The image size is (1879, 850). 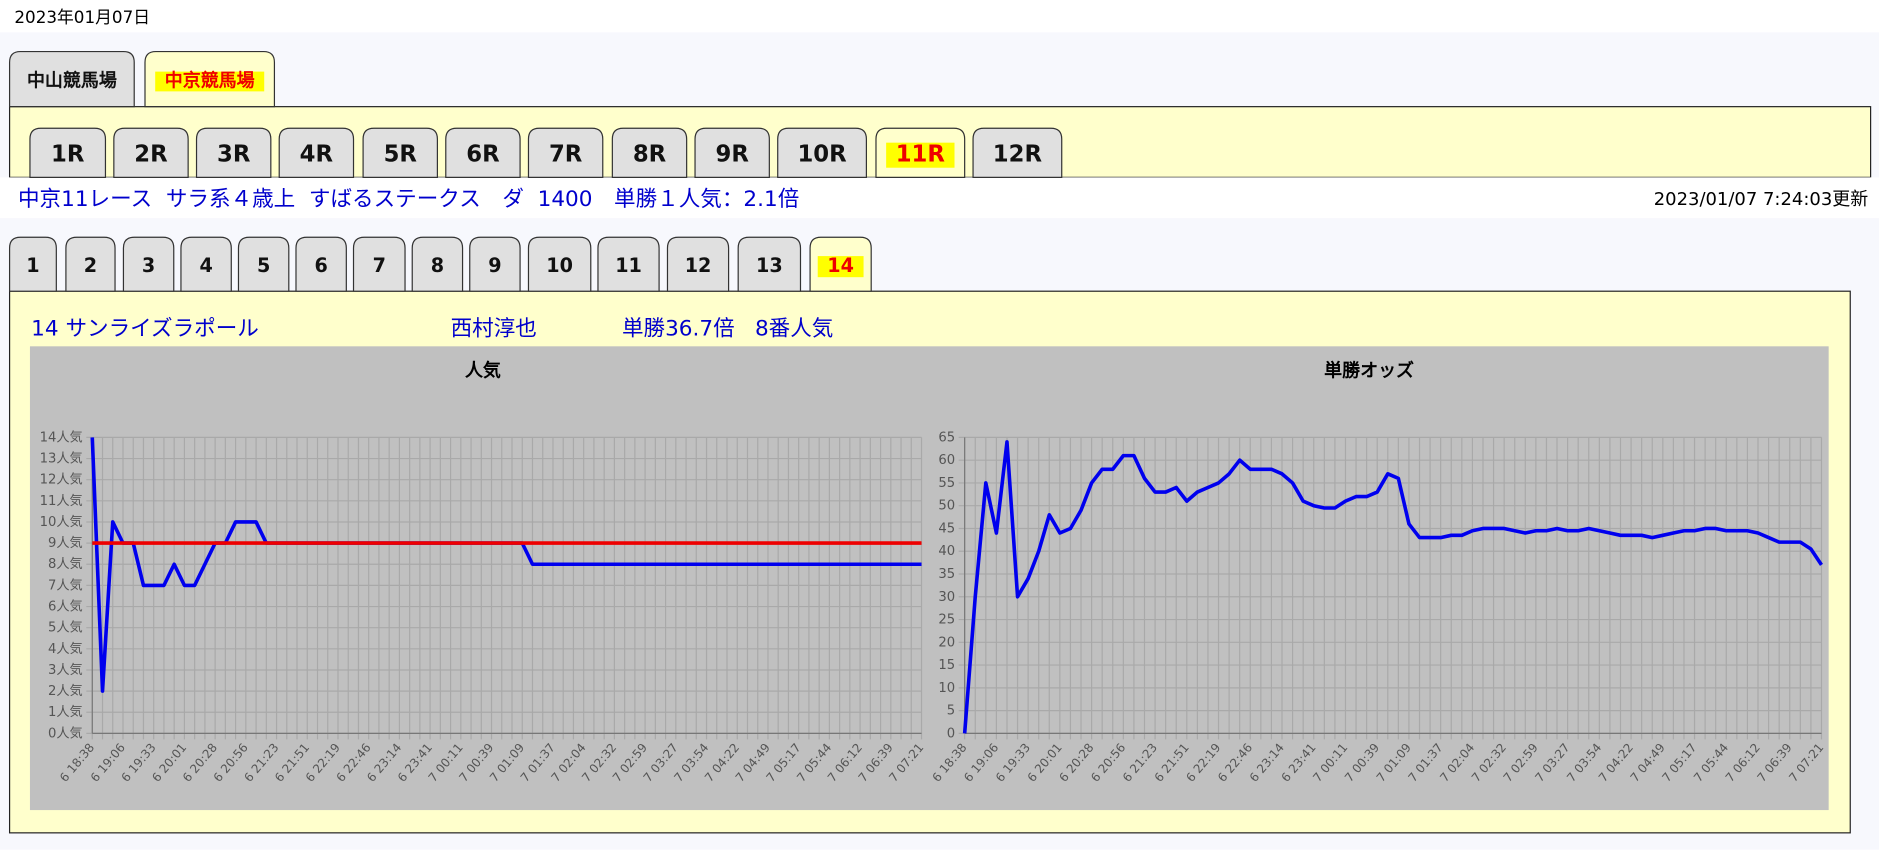 What do you see at coordinates (946, 642) in the screenshot?
I see `y-tick-label: 20` at bounding box center [946, 642].